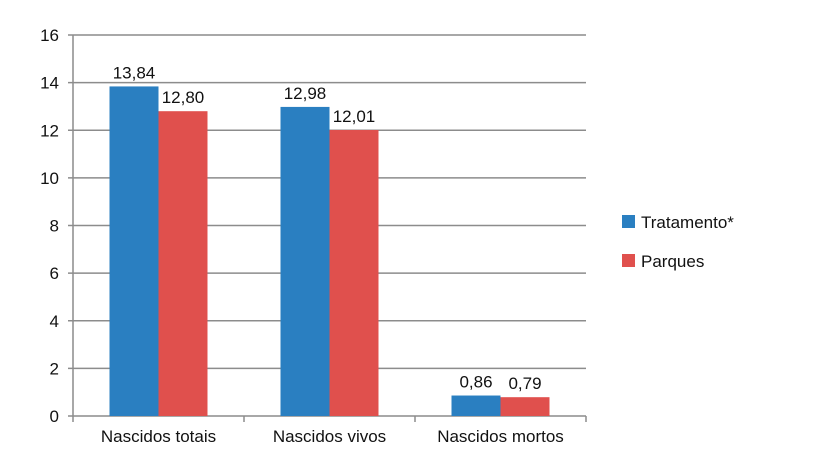  Describe the element at coordinates (500, 436) in the screenshot. I see `x-tick-label: Nascidos mortos` at that location.